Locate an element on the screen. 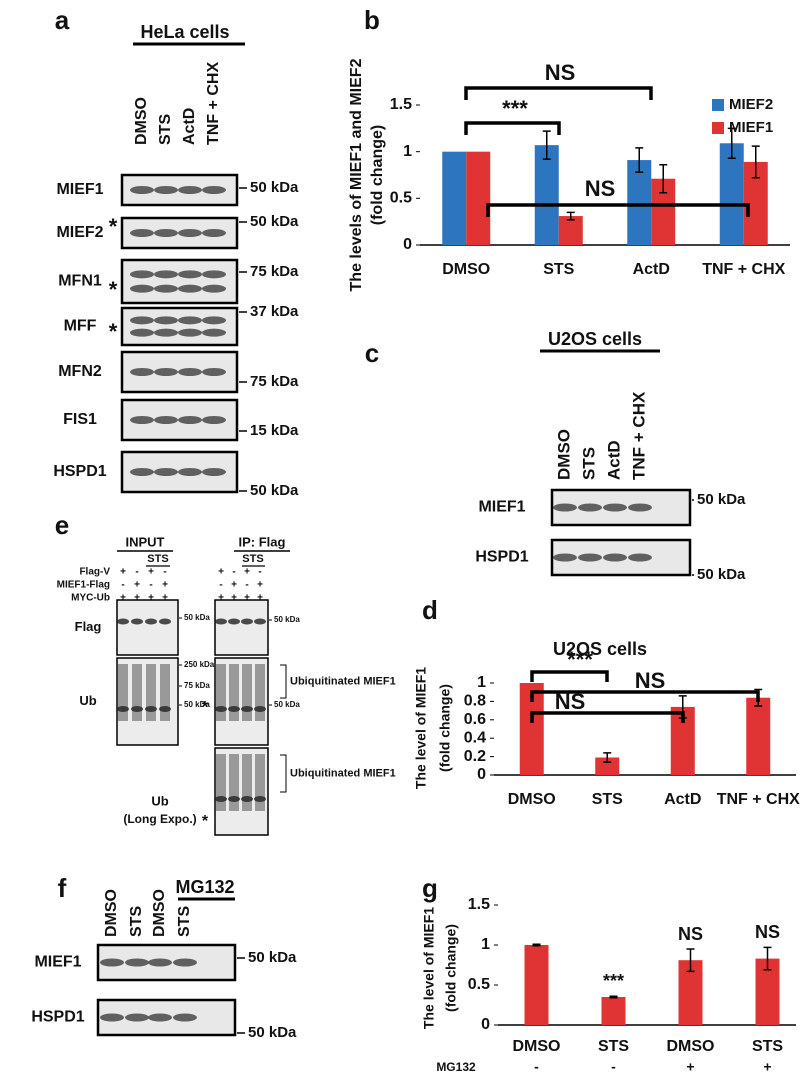 The width and height of the screenshot is (800, 1077). condition-label: Flag-V is located at coordinates (94, 572).